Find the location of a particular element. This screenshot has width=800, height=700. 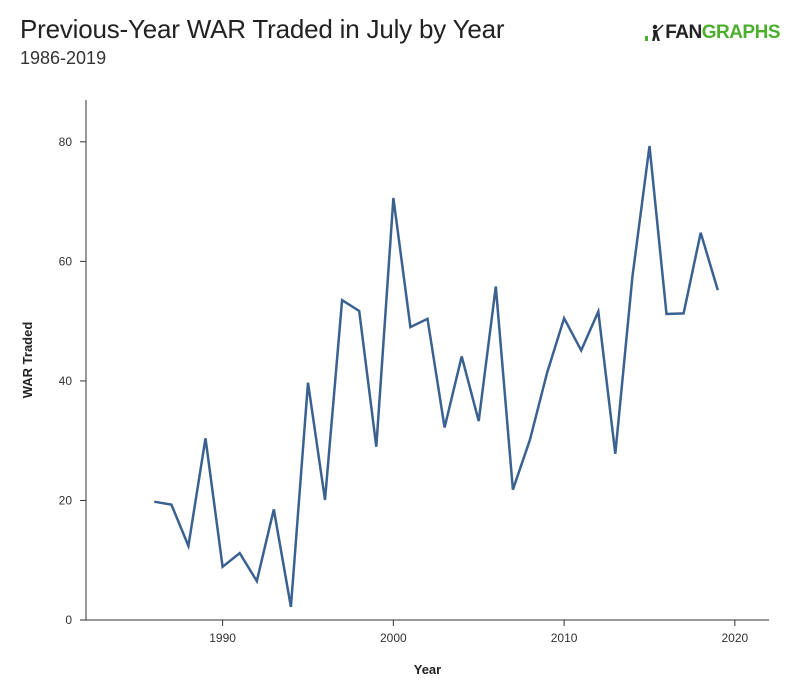

x-tick-label: 2000 is located at coordinates (393, 638).